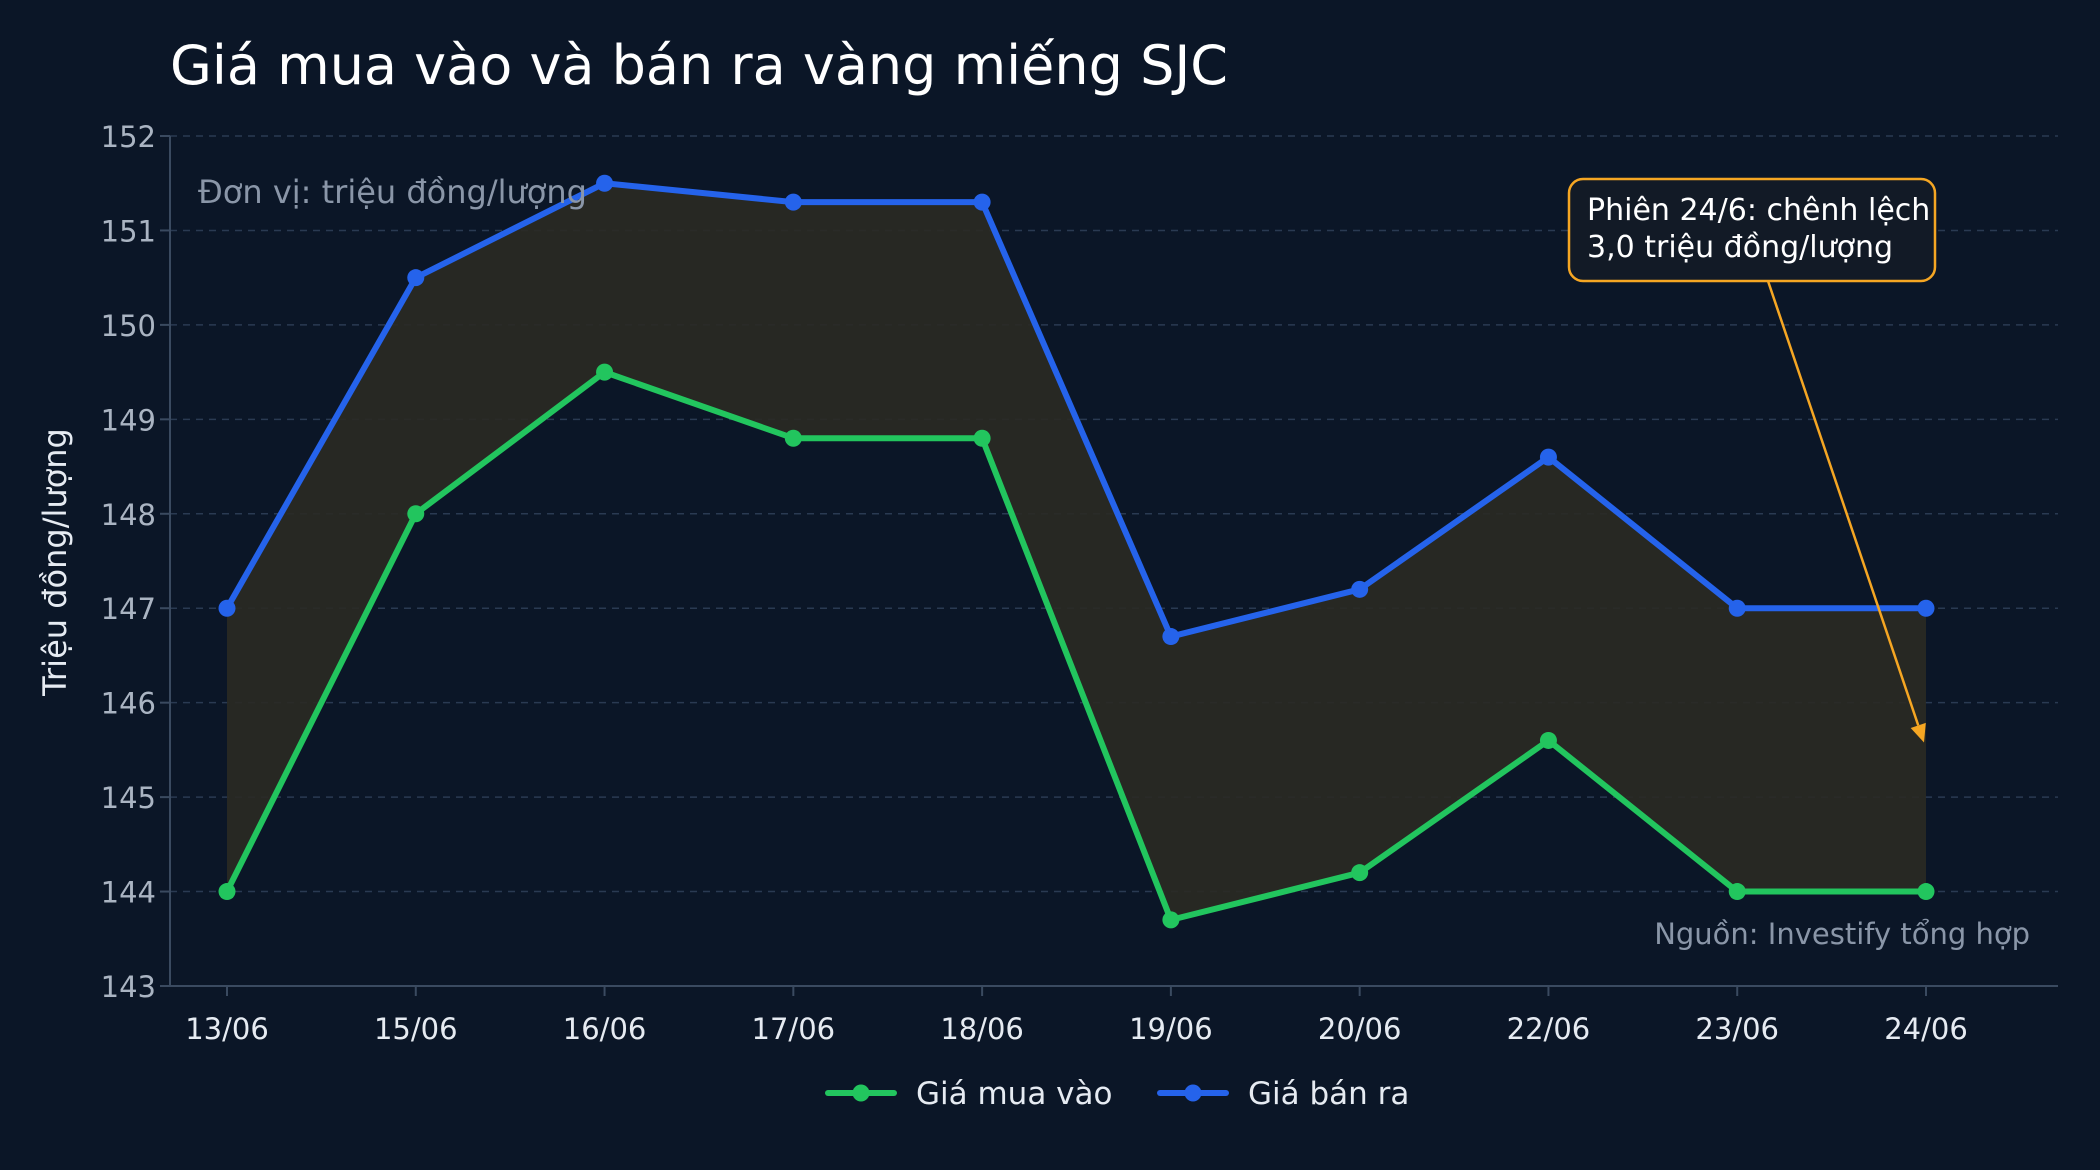 Image resolution: width=2100 pixels, height=1170 pixels. What do you see at coordinates (128, 893) in the screenshot?
I see `y-tick-label: 144` at bounding box center [128, 893].